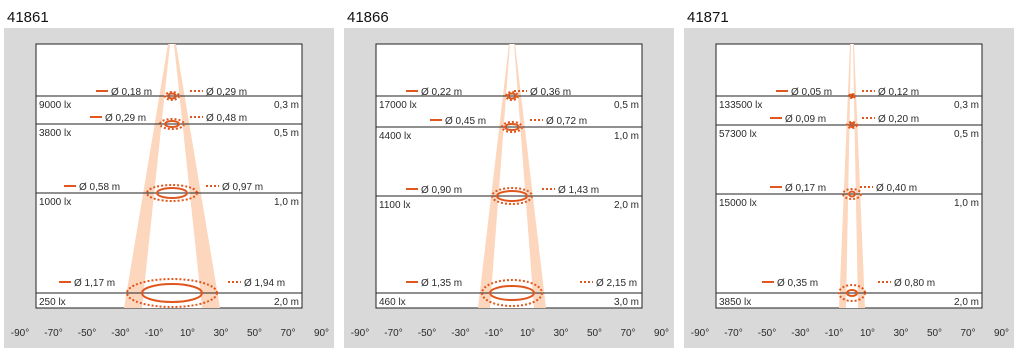 The height and width of the screenshot is (352, 1018). What do you see at coordinates (550, 92) in the screenshot?
I see `outer-diameter-label: Ø 0,36 m` at bounding box center [550, 92].